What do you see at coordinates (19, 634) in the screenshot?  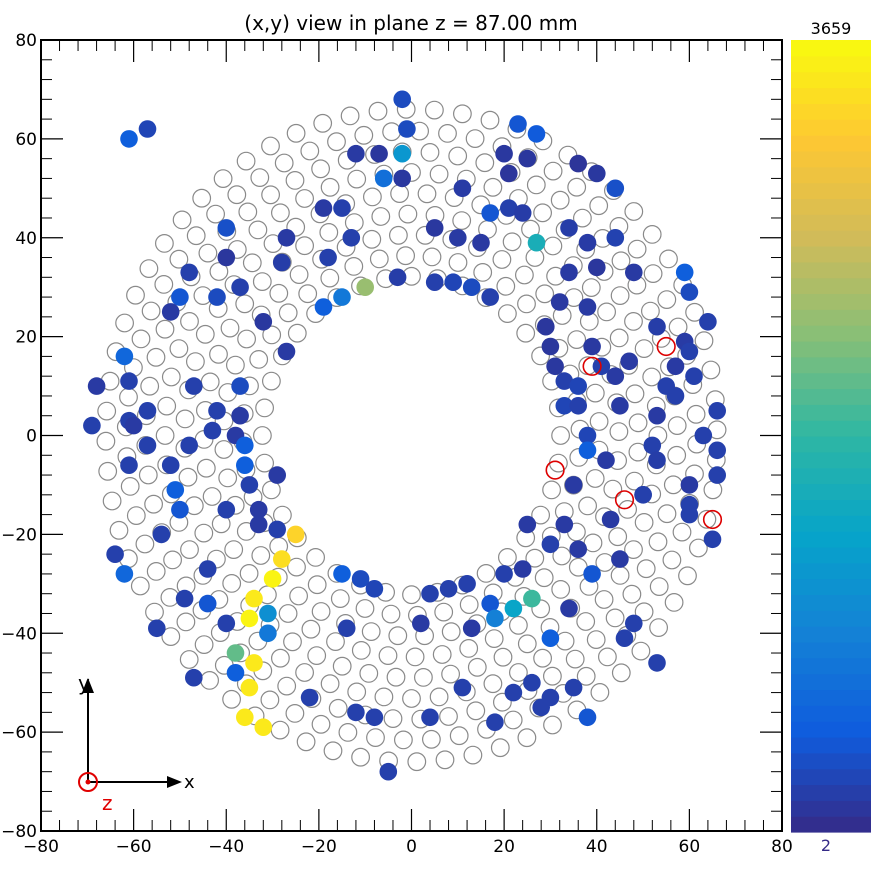 I see `y-tick-label-2: −40` at bounding box center [19, 634].